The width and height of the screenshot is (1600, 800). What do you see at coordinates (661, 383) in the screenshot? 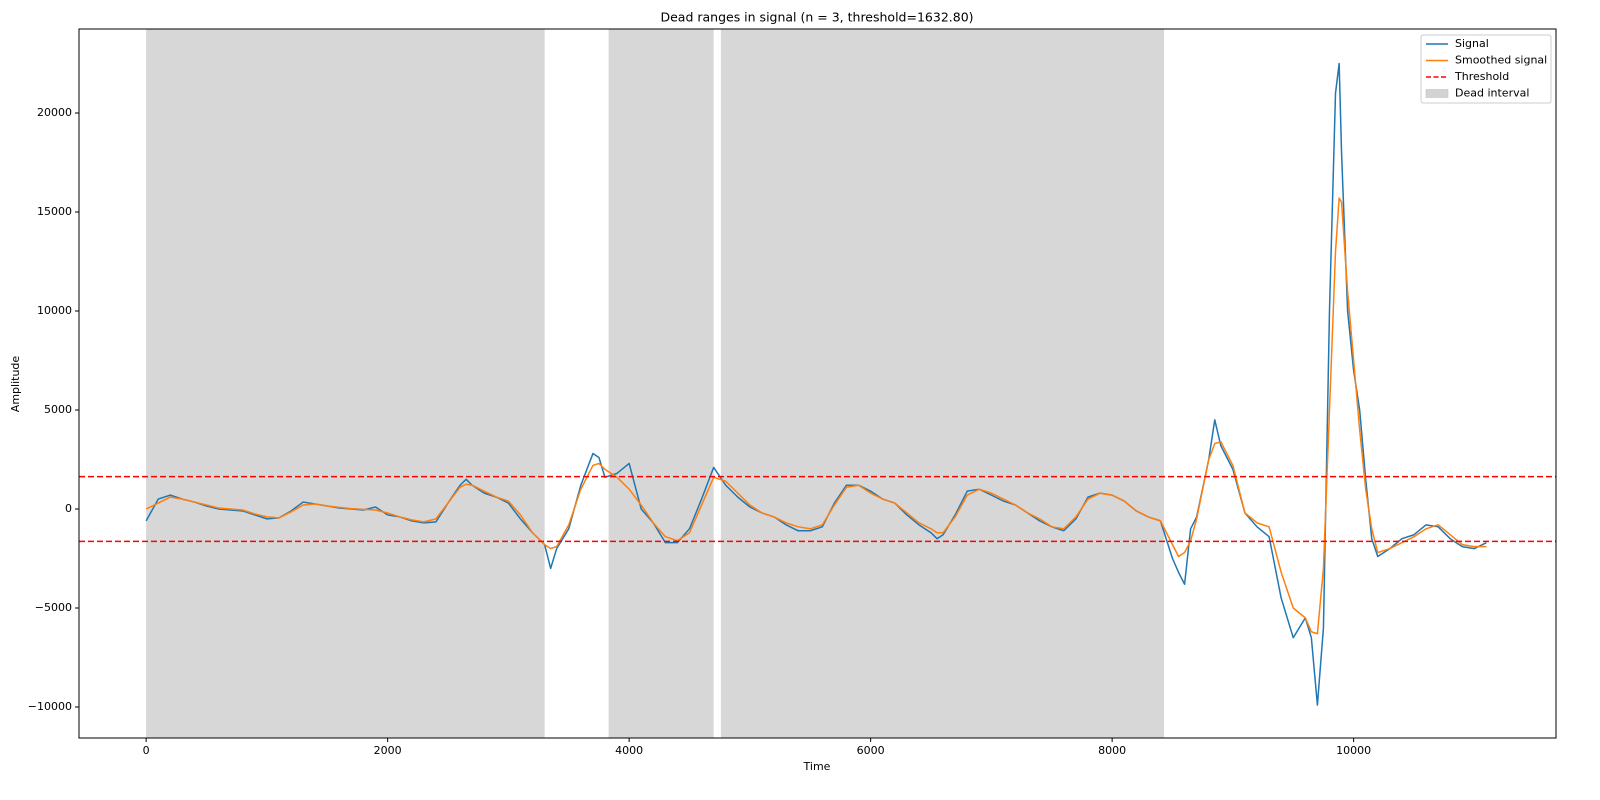
I see `dead-interval` at bounding box center [661, 383].